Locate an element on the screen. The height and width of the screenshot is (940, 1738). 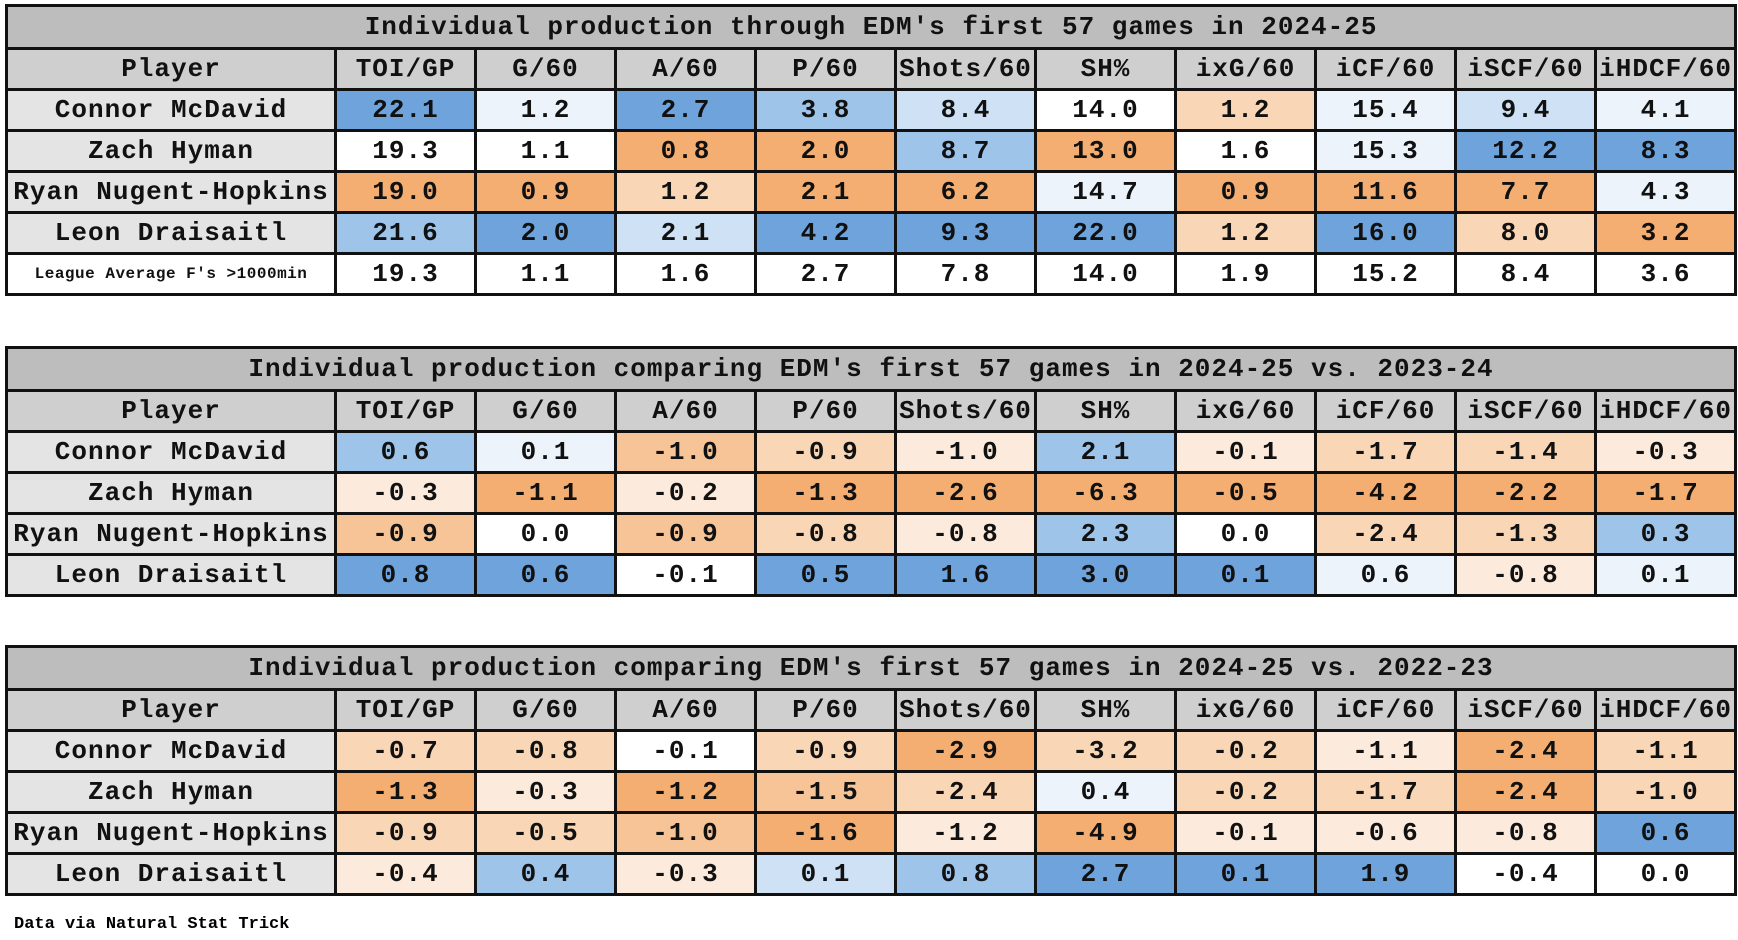
stat-cell: -1.3 is located at coordinates (405, 792).